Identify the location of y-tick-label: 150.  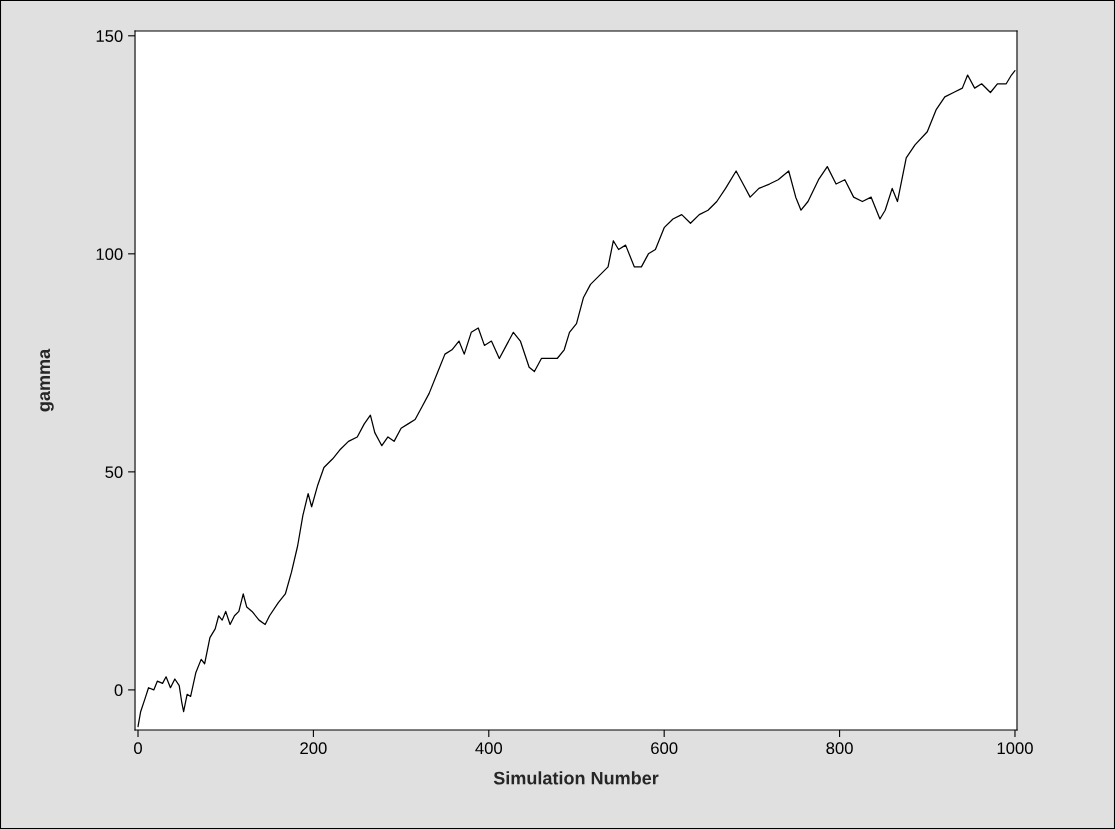
(109, 36).